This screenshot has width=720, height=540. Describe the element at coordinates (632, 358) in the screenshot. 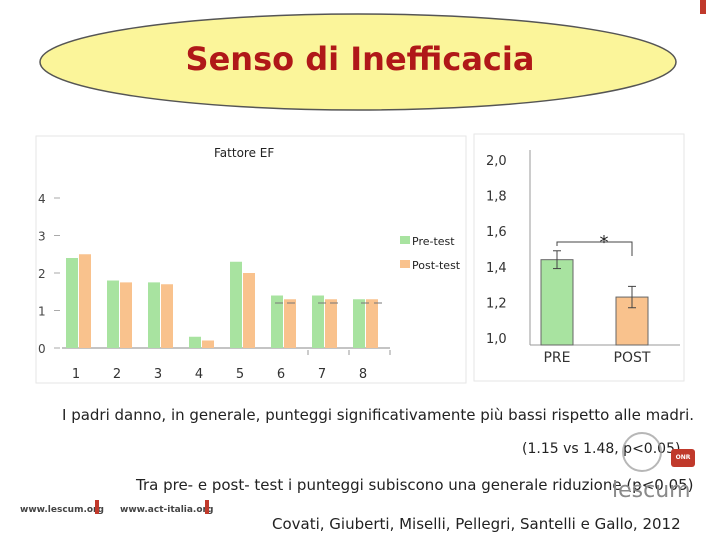

I see `right-x-tick-label: POST` at that location.